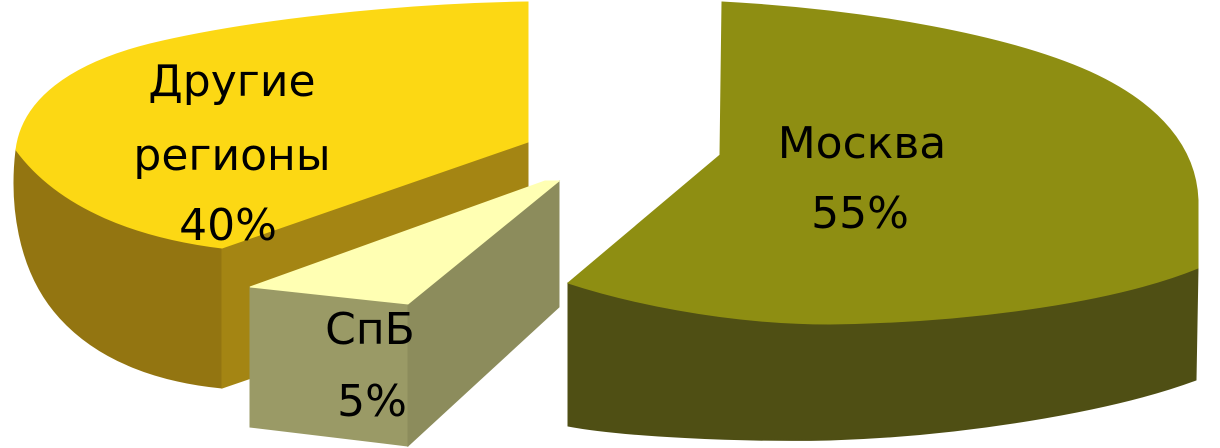 The width and height of the screenshot is (1220, 448). I want to click on label-other-regions-value: 40%, so click(228, 225).